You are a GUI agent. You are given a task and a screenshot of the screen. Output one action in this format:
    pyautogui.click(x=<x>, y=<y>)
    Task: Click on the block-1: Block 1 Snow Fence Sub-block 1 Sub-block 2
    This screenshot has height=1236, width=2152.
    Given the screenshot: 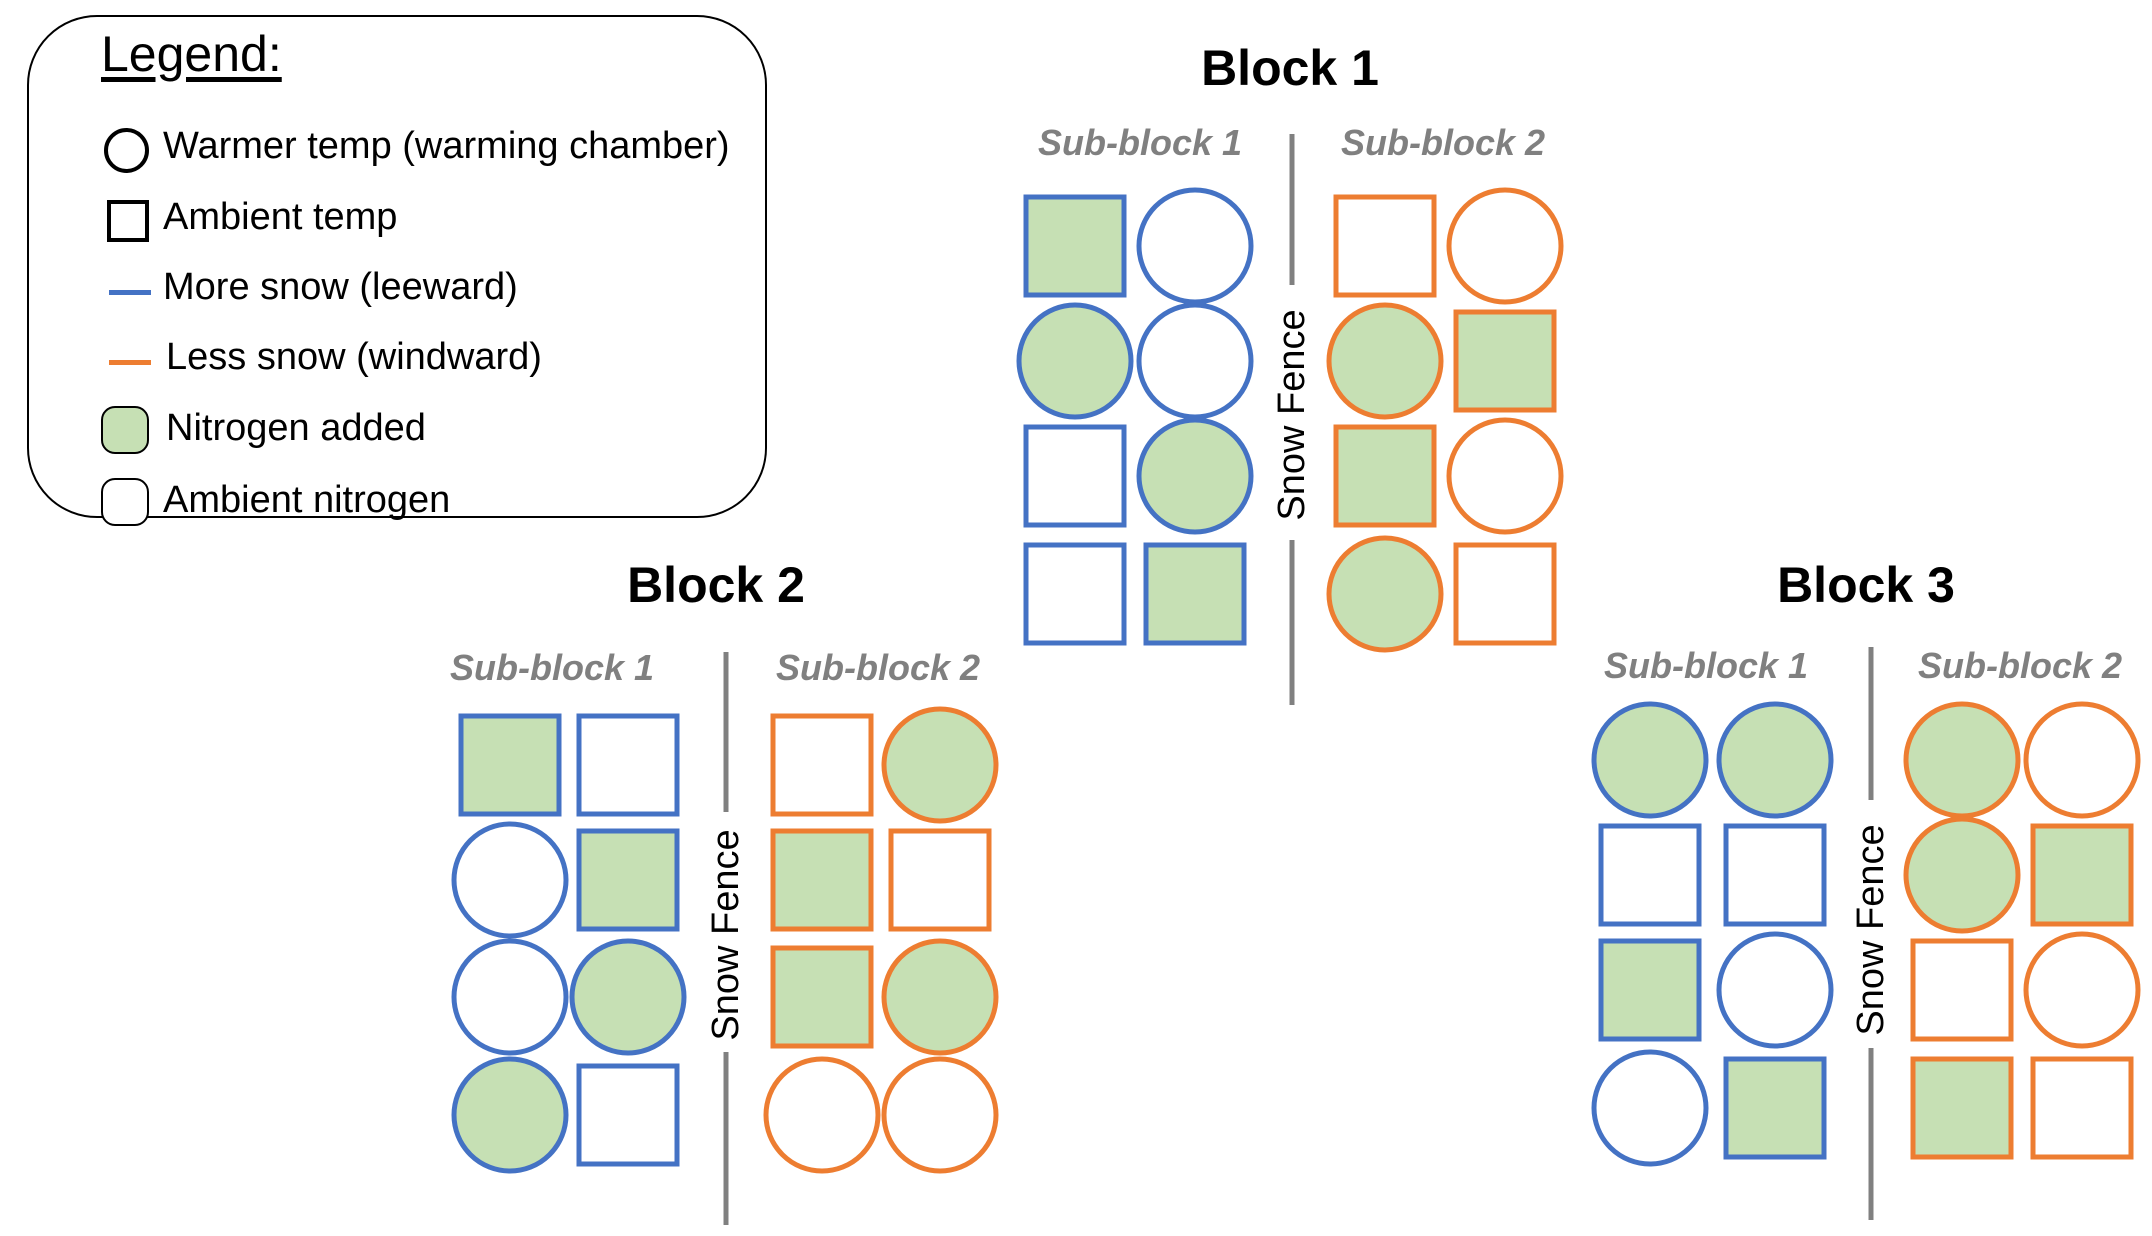 What is the action you would take?
    pyautogui.click(x=1290, y=372)
    